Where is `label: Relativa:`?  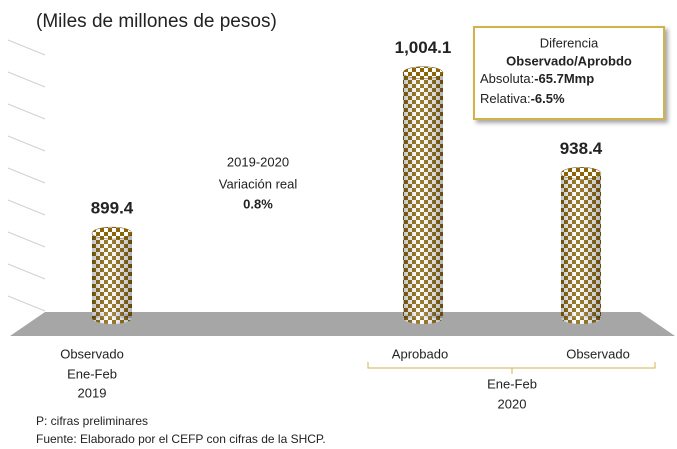 label: Relativa: is located at coordinates (505, 98).